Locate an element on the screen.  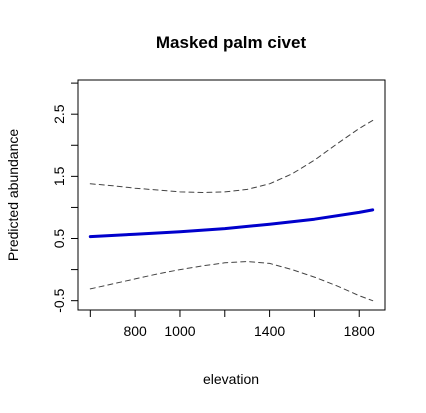
series-line-fit is located at coordinates (231, 223).